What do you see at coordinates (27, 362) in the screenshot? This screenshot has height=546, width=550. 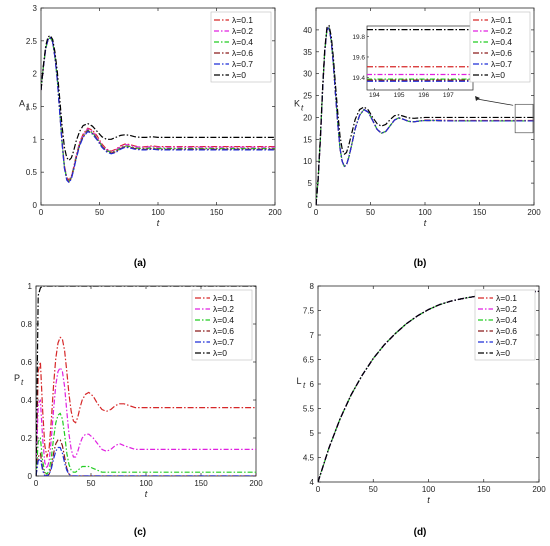 I see `y-tick-label: 0.6` at bounding box center [27, 362].